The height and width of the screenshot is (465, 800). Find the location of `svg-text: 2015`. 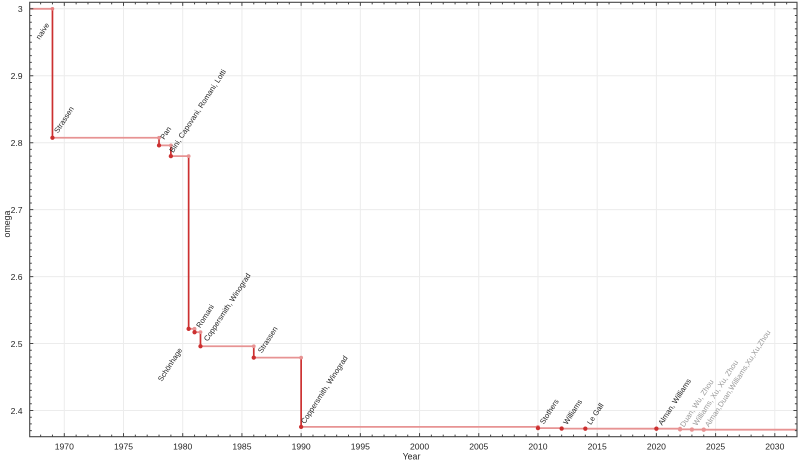

svg-text: 2015 is located at coordinates (597, 446).